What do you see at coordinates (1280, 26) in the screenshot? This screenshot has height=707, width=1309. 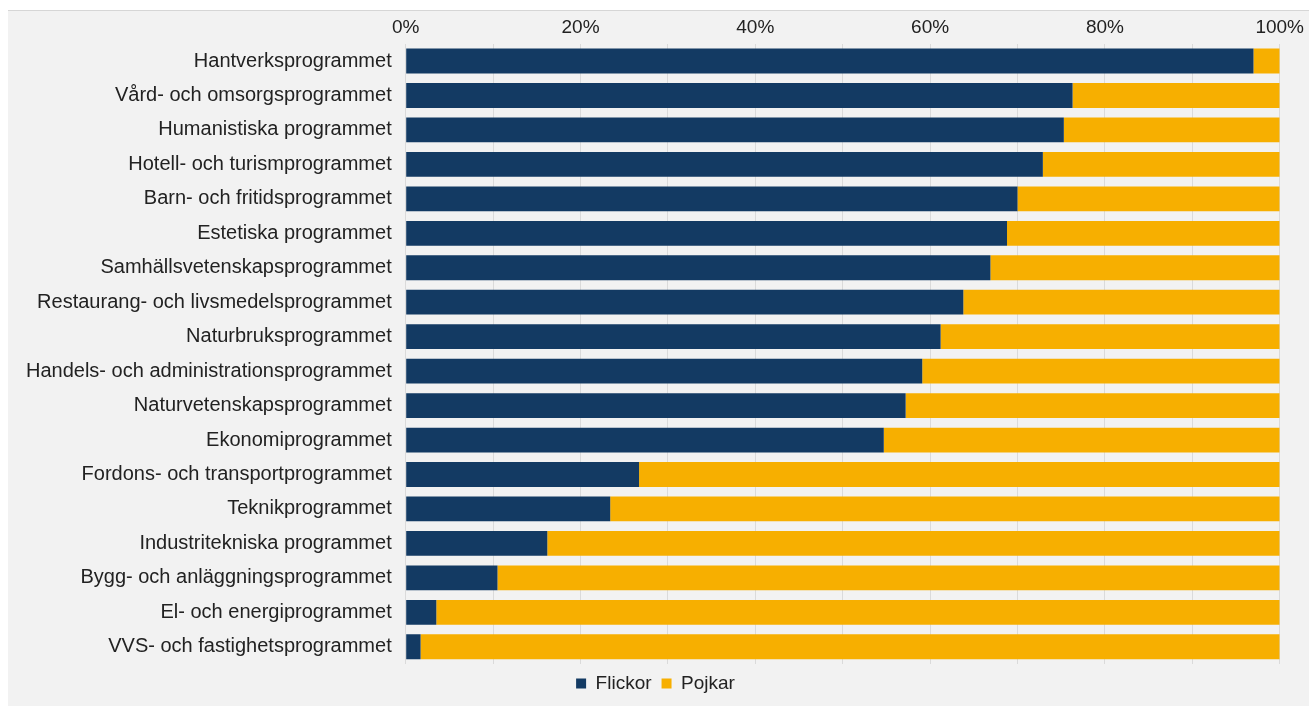 I see `x-tick-label: 100%` at bounding box center [1280, 26].